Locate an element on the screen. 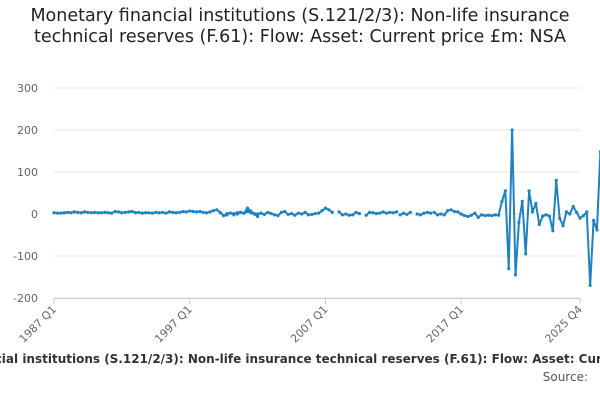  x-tick-label-1: 1997 Q1 is located at coordinates (173, 324).